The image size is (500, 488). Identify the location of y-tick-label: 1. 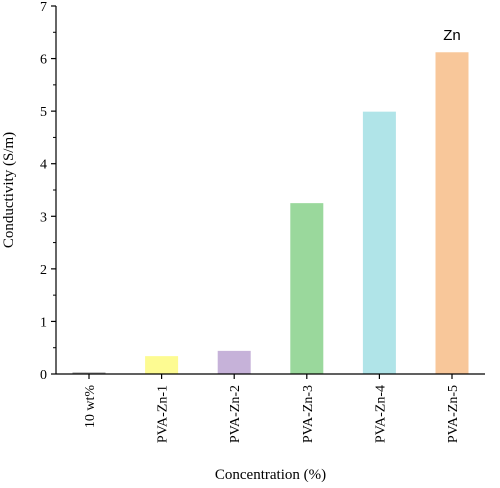
(43, 322).